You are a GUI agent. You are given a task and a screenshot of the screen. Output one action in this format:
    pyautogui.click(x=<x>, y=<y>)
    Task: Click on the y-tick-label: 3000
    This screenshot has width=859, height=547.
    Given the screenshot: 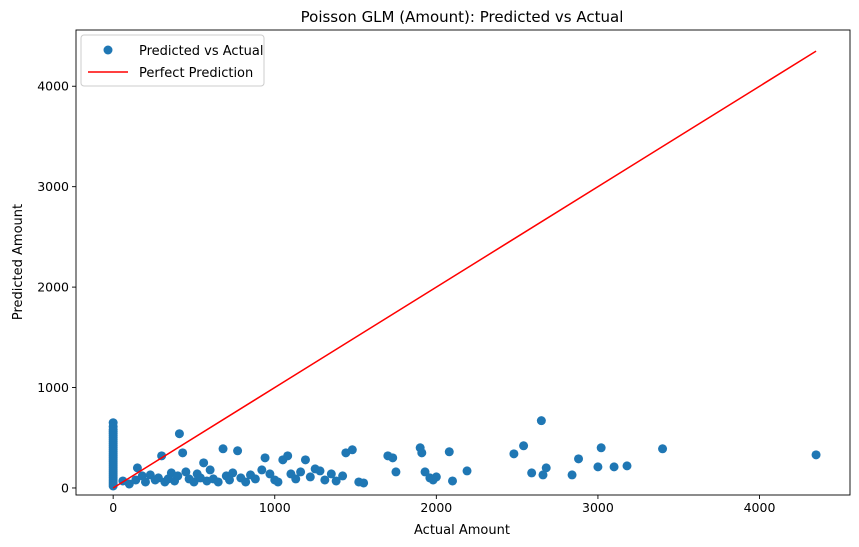 What is the action you would take?
    pyautogui.click(x=53, y=186)
    